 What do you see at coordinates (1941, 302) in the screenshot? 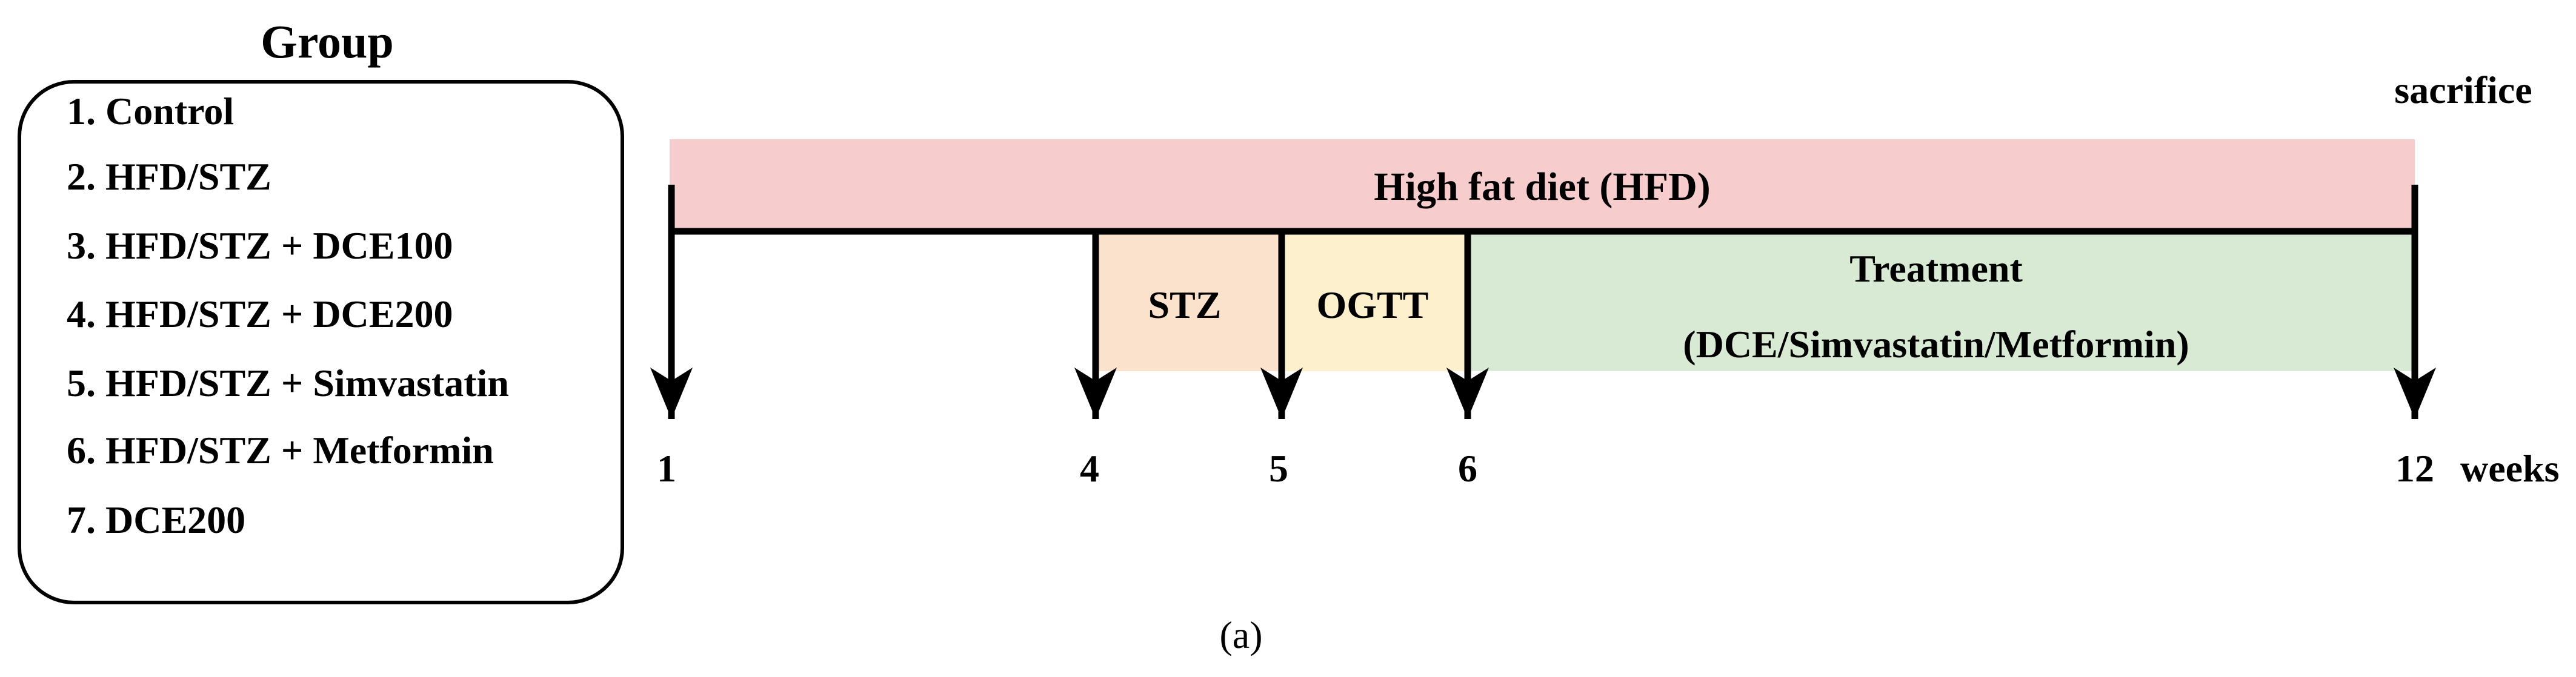
I see `treatment-period-box` at bounding box center [1941, 302].